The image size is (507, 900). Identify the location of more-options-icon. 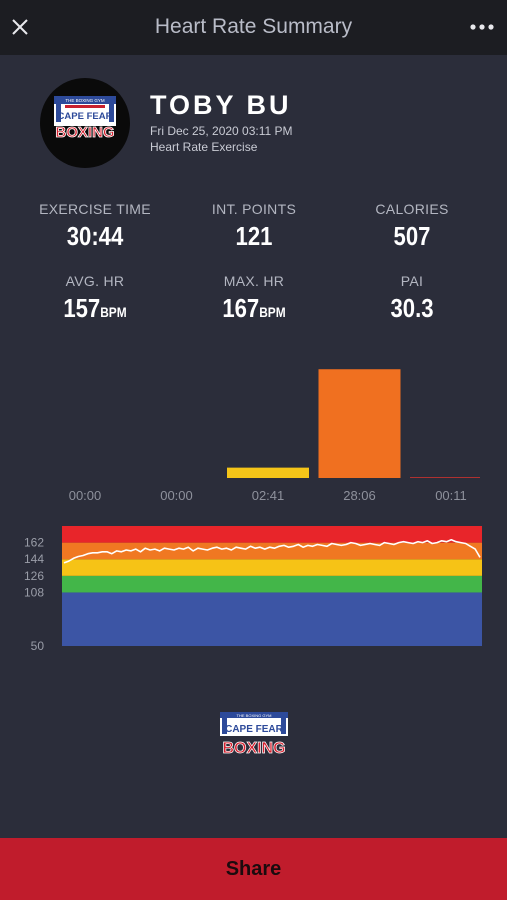
(482, 27).